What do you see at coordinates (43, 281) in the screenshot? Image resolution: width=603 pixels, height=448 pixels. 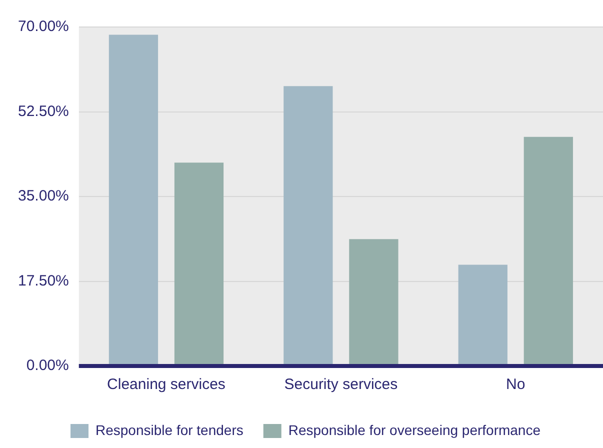 I see `y-tick-label: 17.50%` at bounding box center [43, 281].